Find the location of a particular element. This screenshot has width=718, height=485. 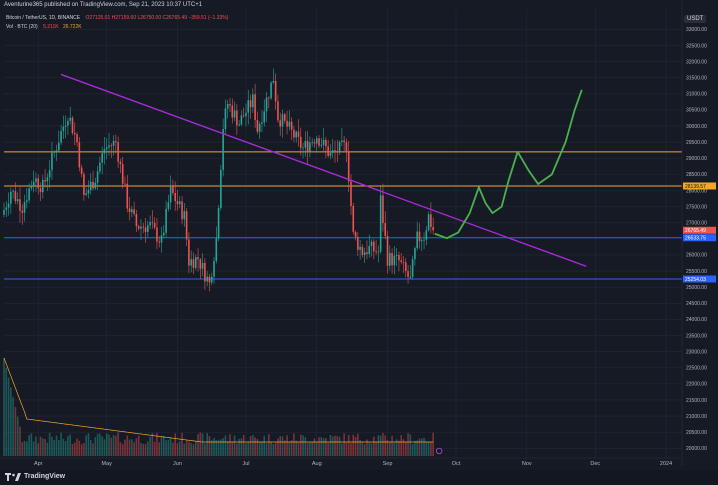

price-tick-label: 28500.00 is located at coordinates (696, 175).